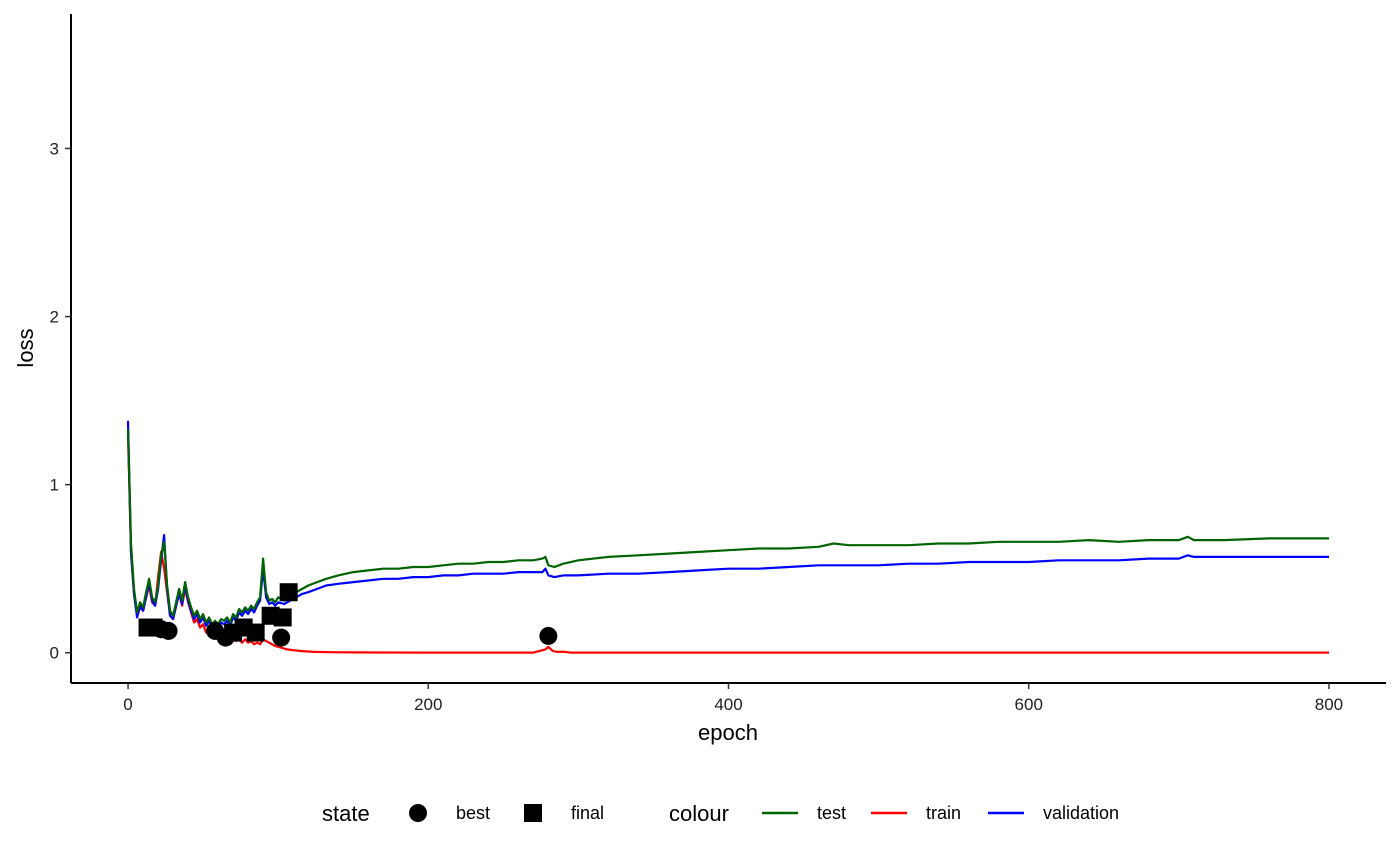  I want to click on legend-label-validation: validation, so click(1081, 813).